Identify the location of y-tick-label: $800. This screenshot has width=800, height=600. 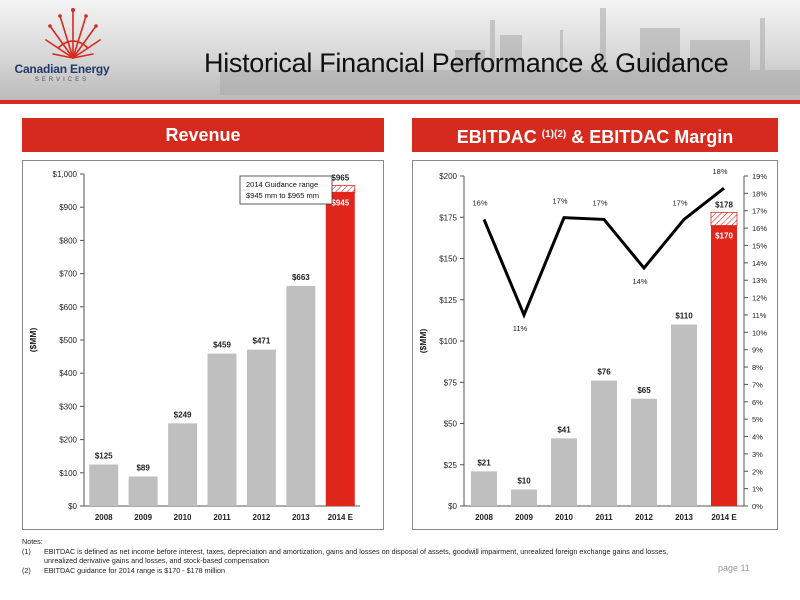
(68, 240).